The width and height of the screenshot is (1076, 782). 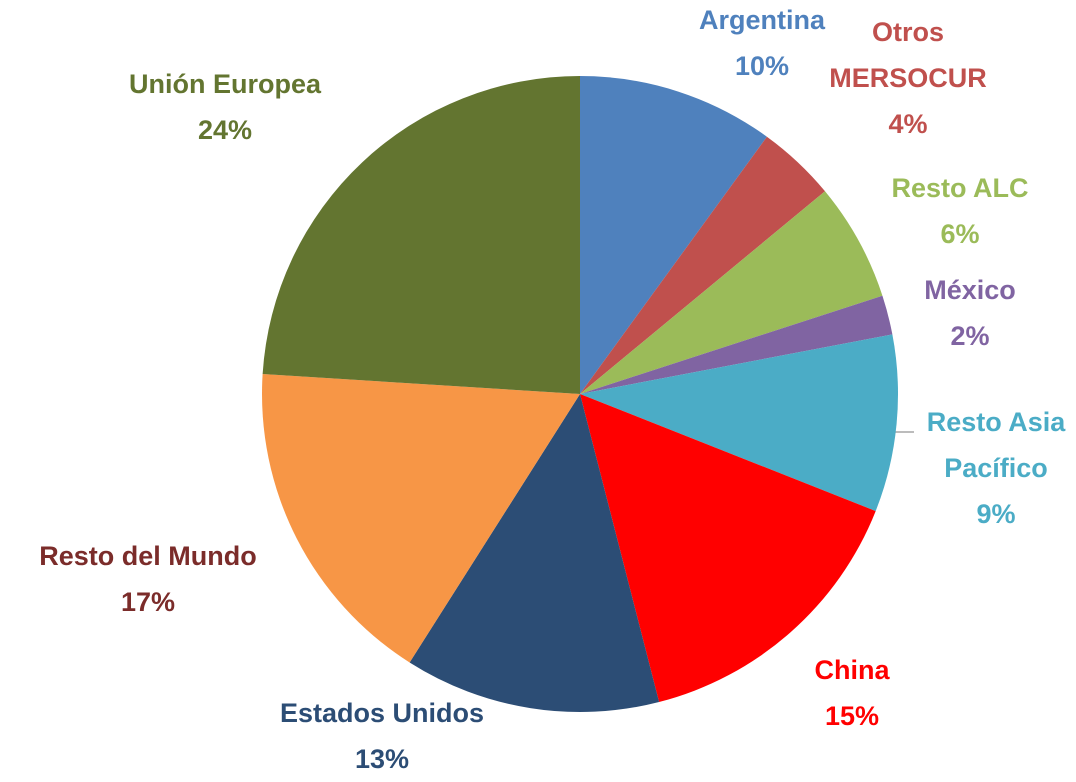 I want to click on slice-label: China 15%, so click(x=852, y=693).